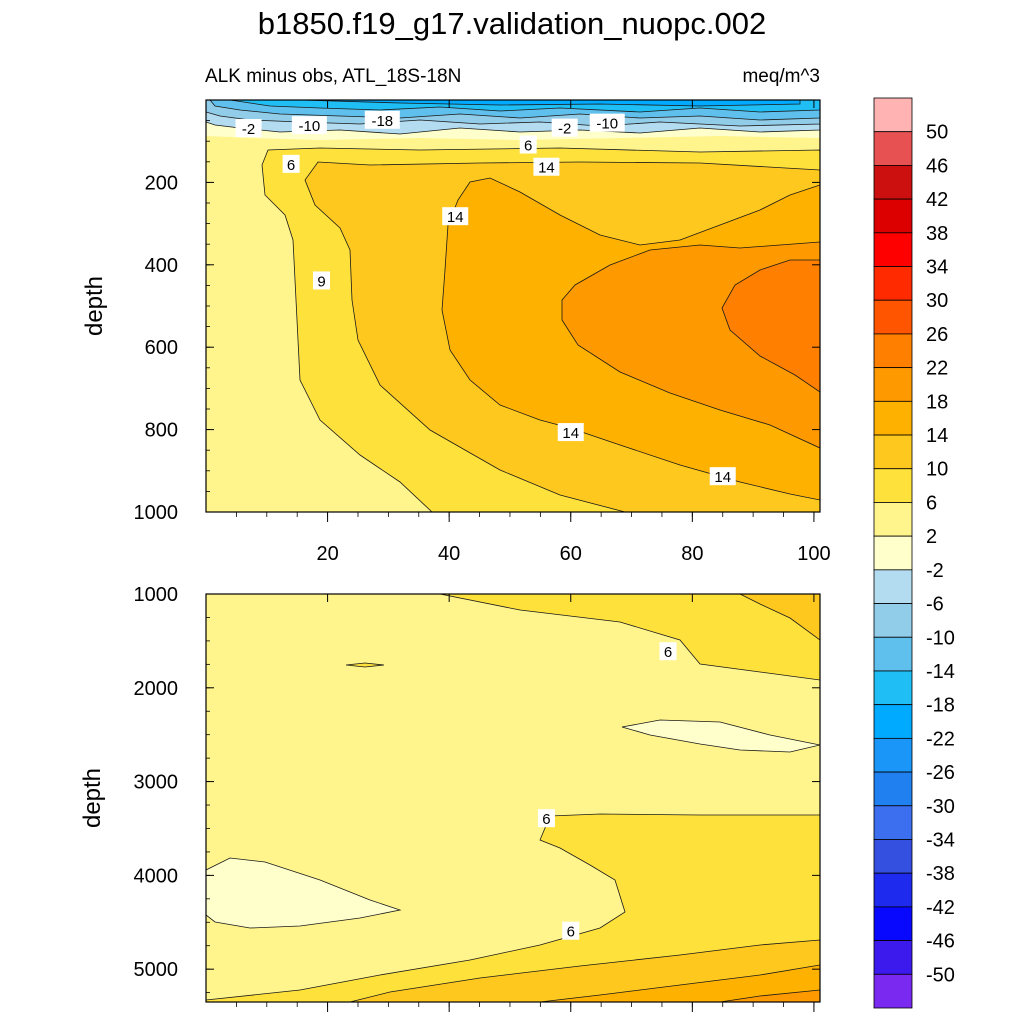  Describe the element at coordinates (940, 908) in the screenshot. I see `colorbar-level-label: -42` at that location.